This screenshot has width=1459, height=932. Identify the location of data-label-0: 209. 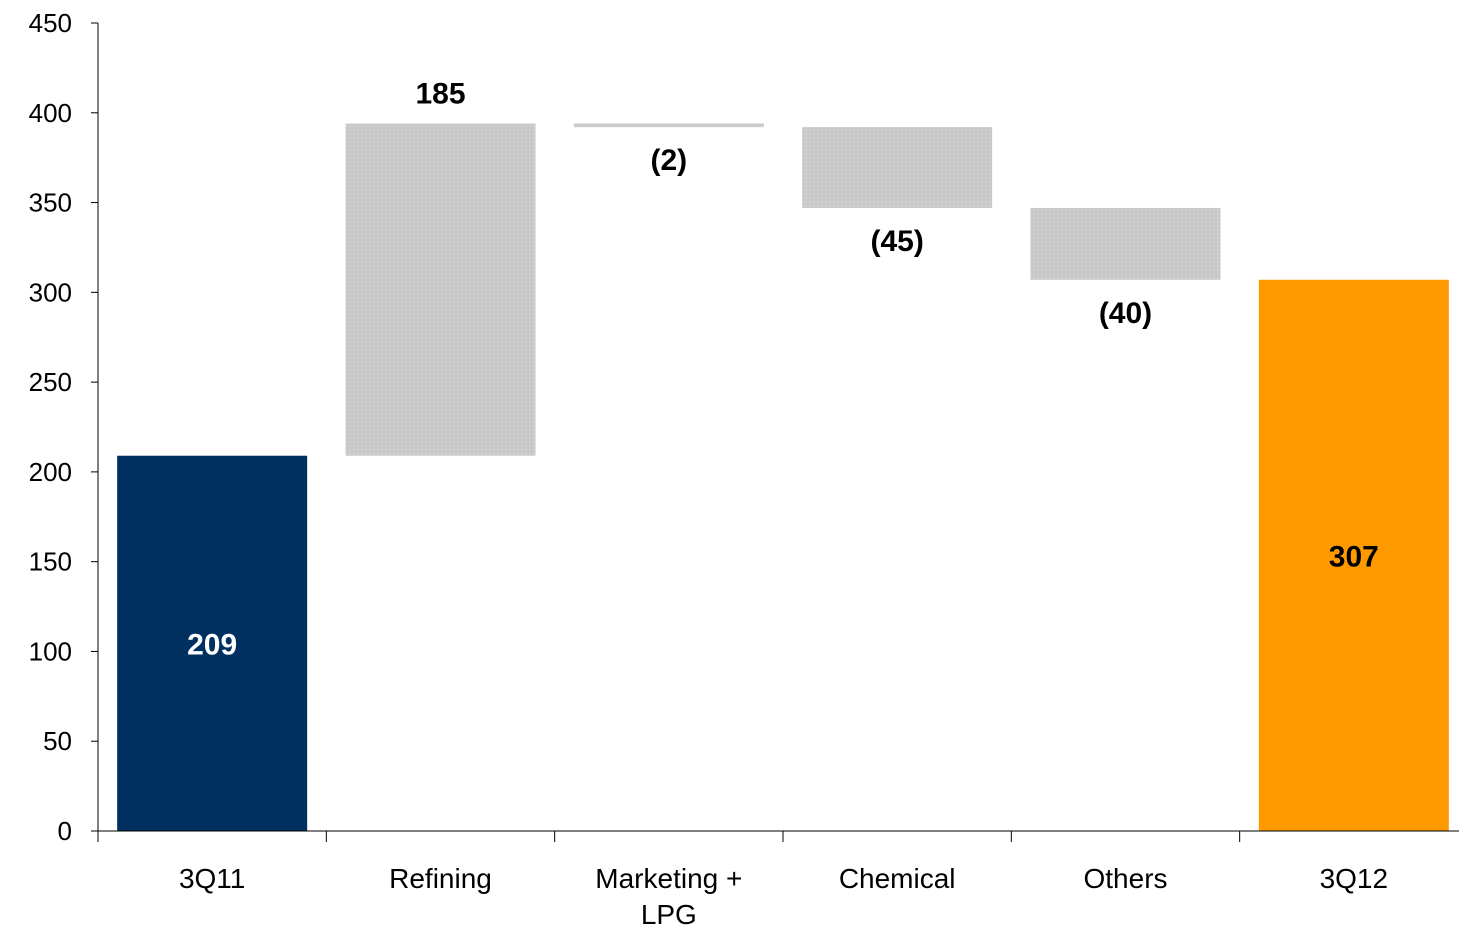
(212, 644).